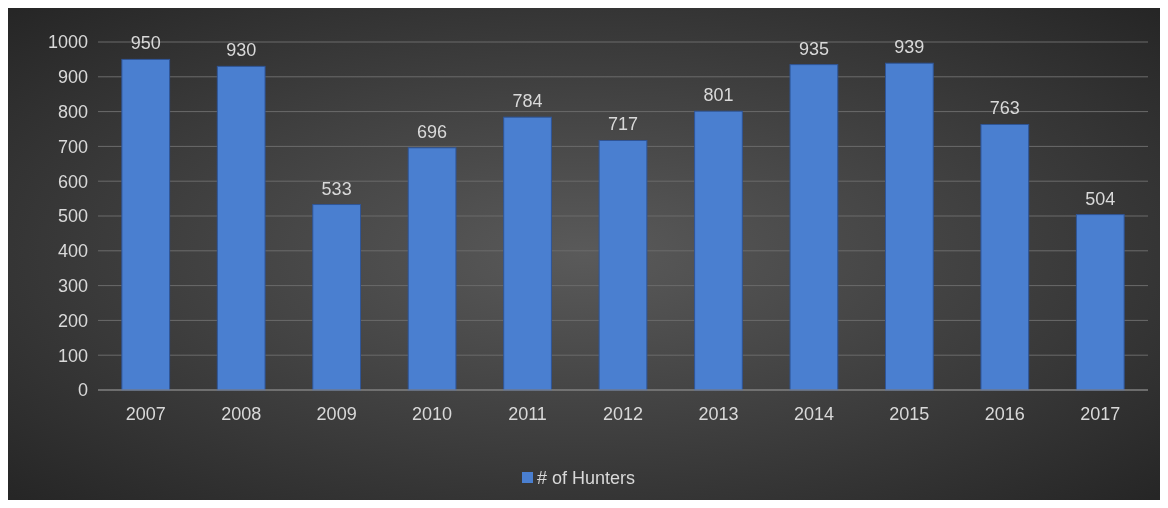 This screenshot has width=1168, height=508. Describe the element at coordinates (718, 414) in the screenshot. I see `x-tick-label: 2013` at that location.